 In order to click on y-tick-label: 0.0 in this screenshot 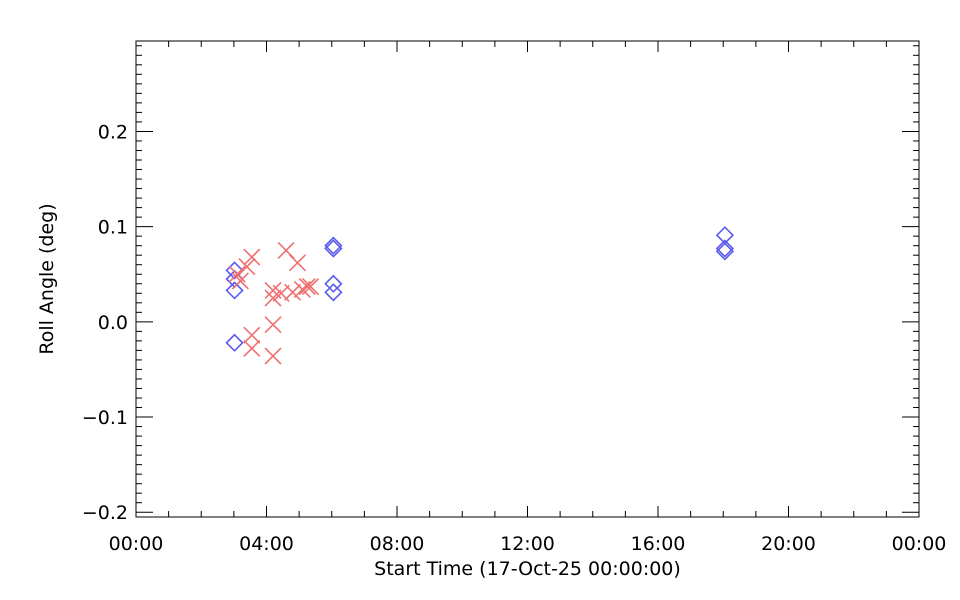, I will do `click(113, 323)`.